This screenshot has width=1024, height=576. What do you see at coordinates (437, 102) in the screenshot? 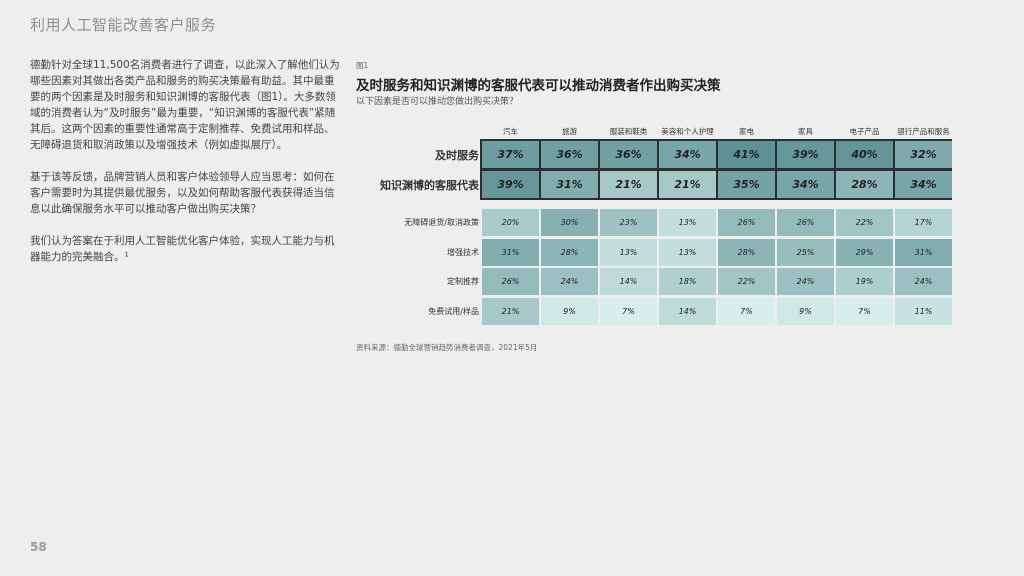
I see `figure-subtitle: 以下因素是否可以推动您做出购买决策？` at bounding box center [437, 102].